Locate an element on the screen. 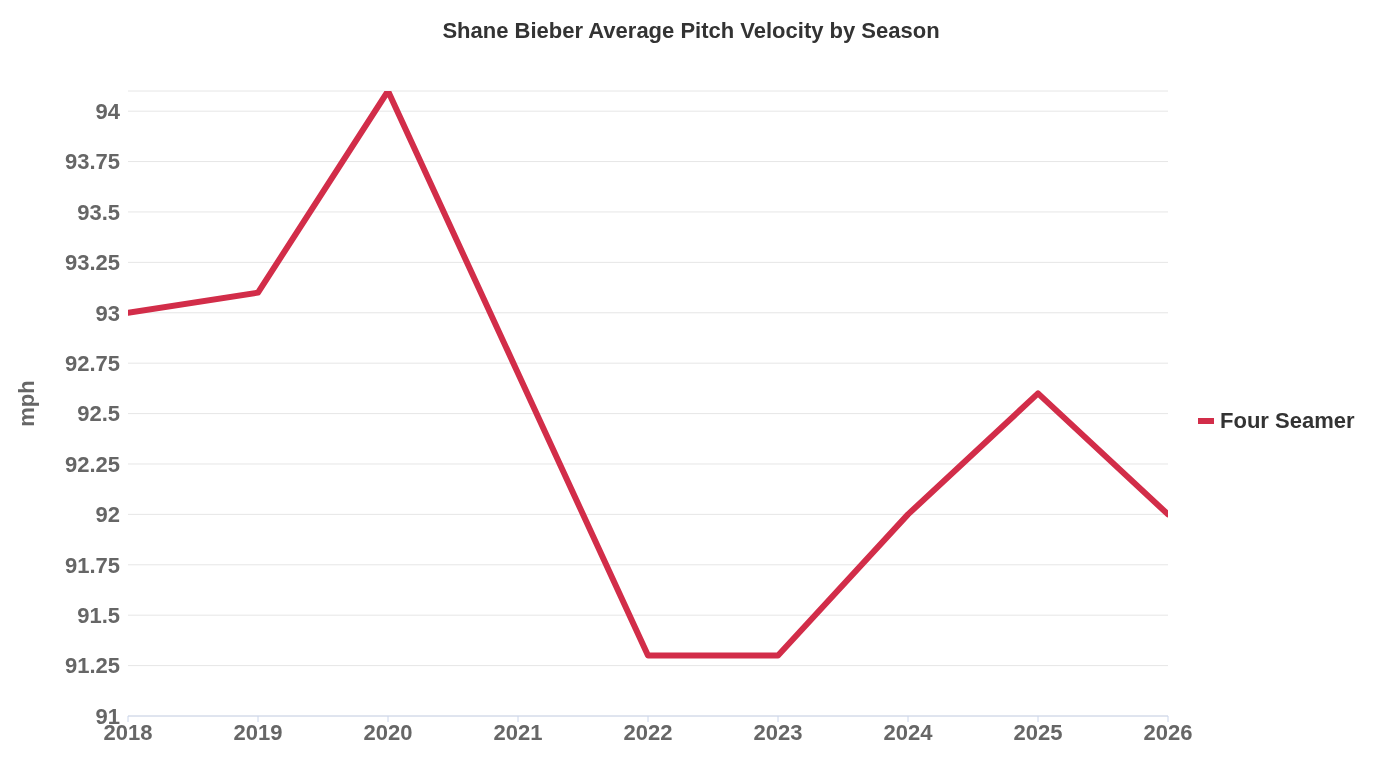 The width and height of the screenshot is (1382, 775). y-tick-label: 91.25 is located at coordinates (92, 666).